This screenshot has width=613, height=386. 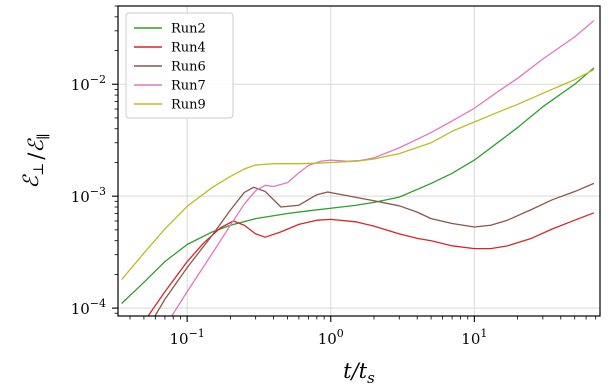 What do you see at coordinates (188, 29) in the screenshot?
I see `legend-label: Run2` at bounding box center [188, 29].